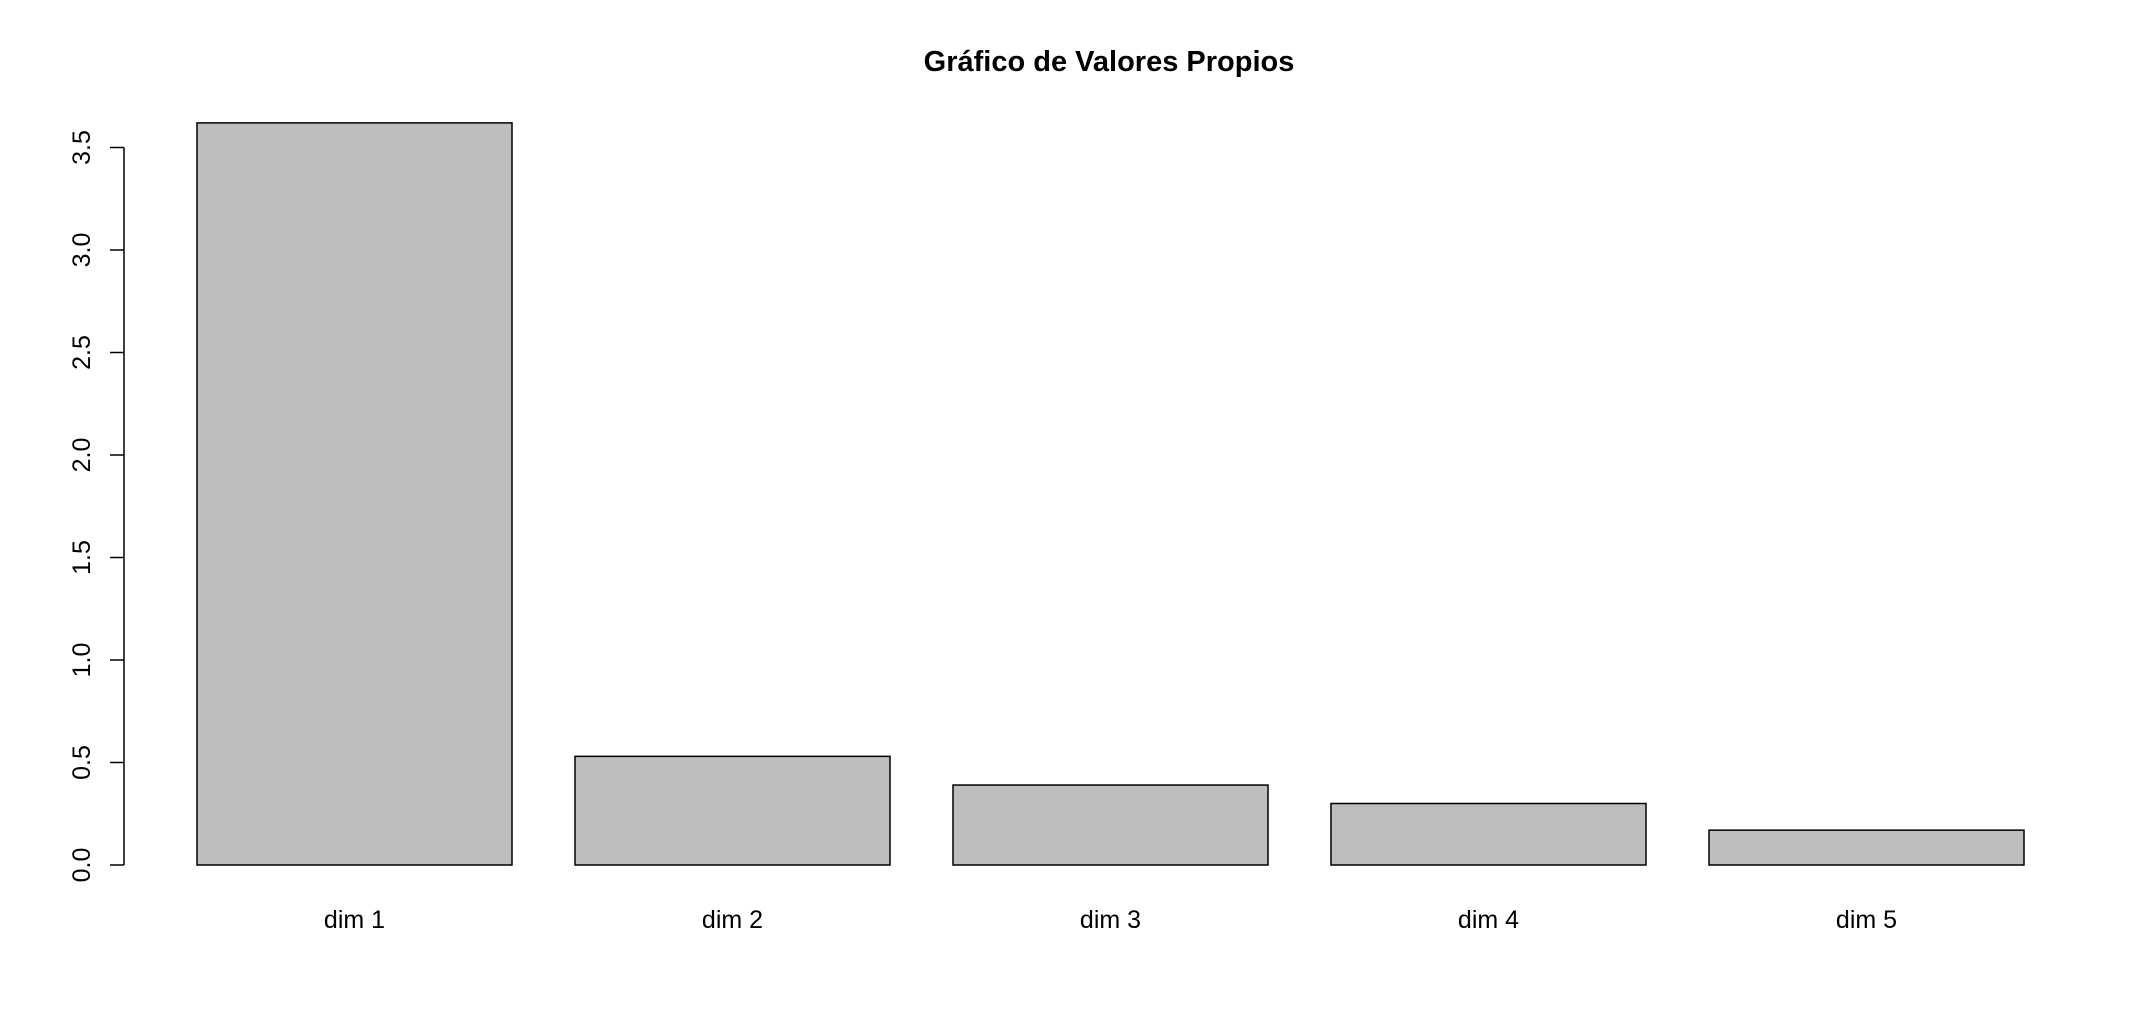 Image resolution: width=2134 pixels, height=1015 pixels. Describe the element at coordinates (96, 506) in the screenshot. I see `y-axis: 0.0 0.5 1.0 1.5 2.0 2.5 3.0 3.5` at that location.